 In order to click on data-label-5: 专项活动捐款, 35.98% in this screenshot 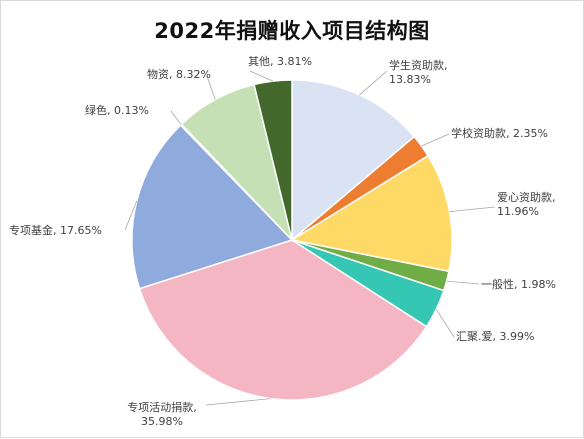, I will do `click(162, 414)`.